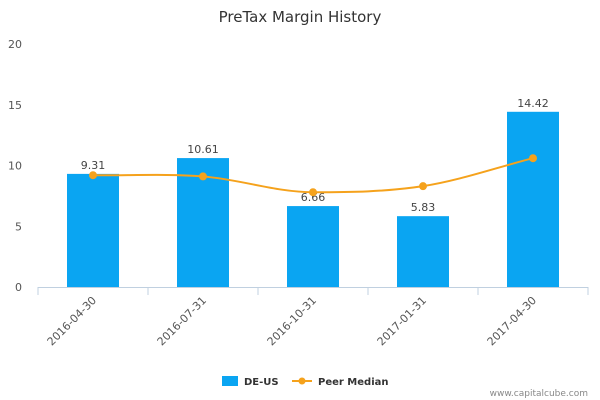  I want to click on x-tick-label: 2016-04-30, so click(72, 321).